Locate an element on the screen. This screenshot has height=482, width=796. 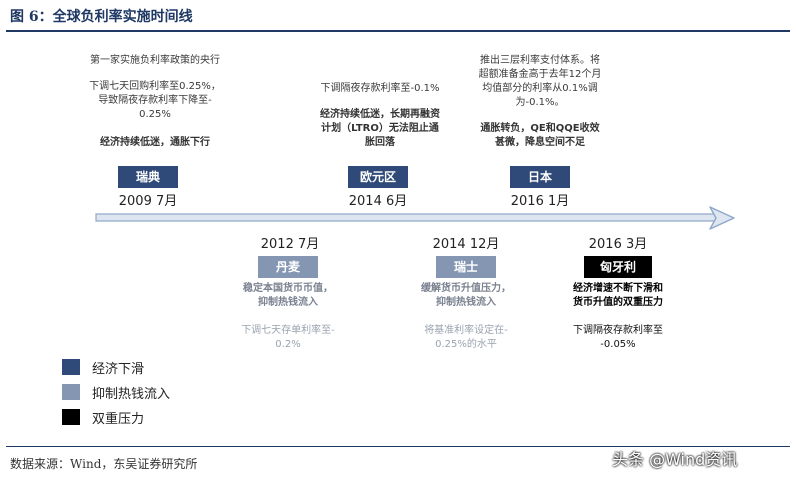
eurozone-reason-3: 胀回落 is located at coordinates (380, 142).